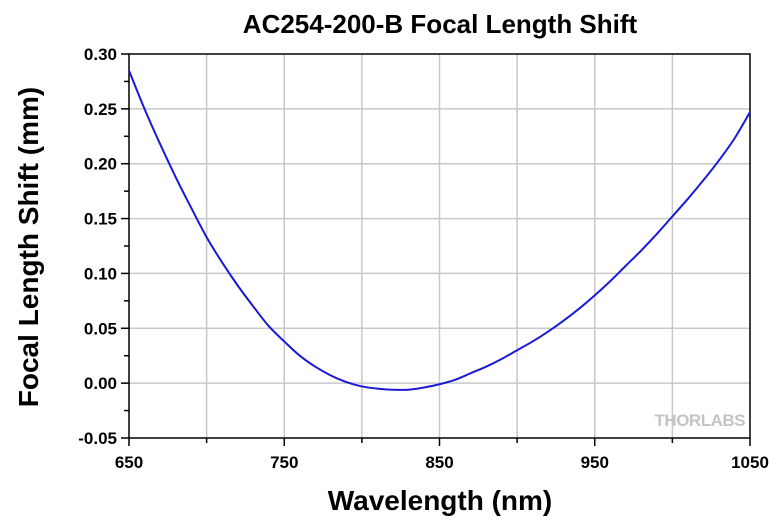 Image resolution: width=780 pixels, height=520 pixels. What do you see at coordinates (100, 219) in the screenshot?
I see `y-tick-label: 0.15` at bounding box center [100, 219].